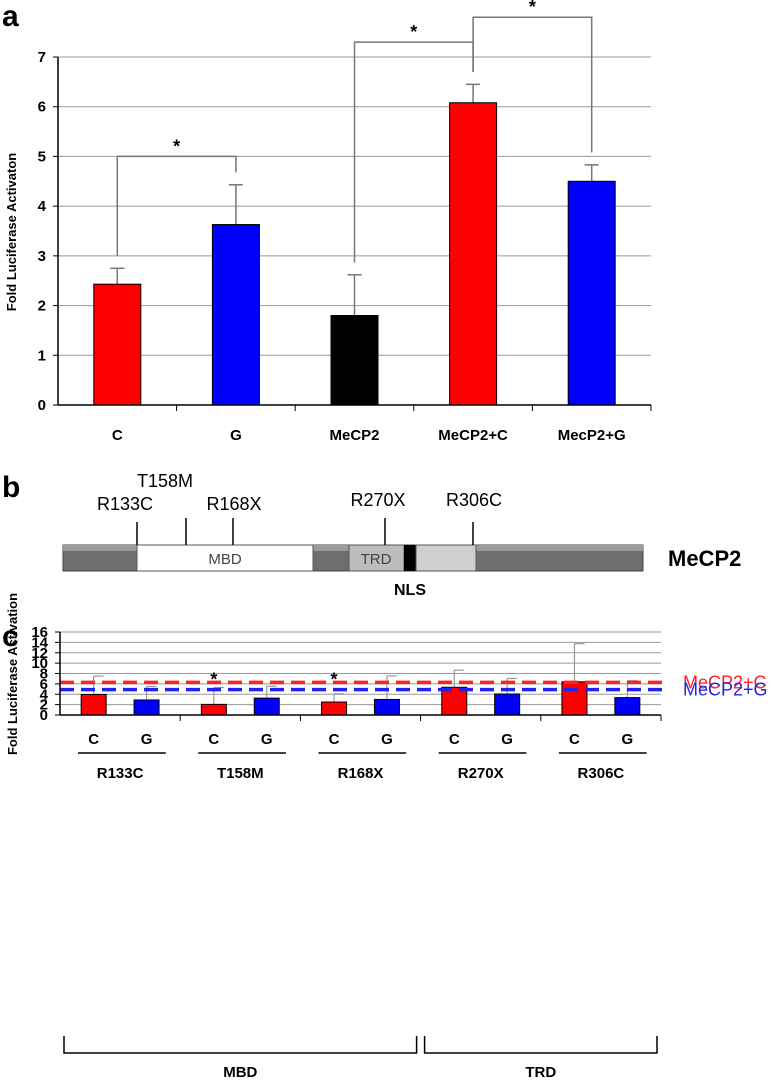  I want to click on category-label: C, so click(117, 435).